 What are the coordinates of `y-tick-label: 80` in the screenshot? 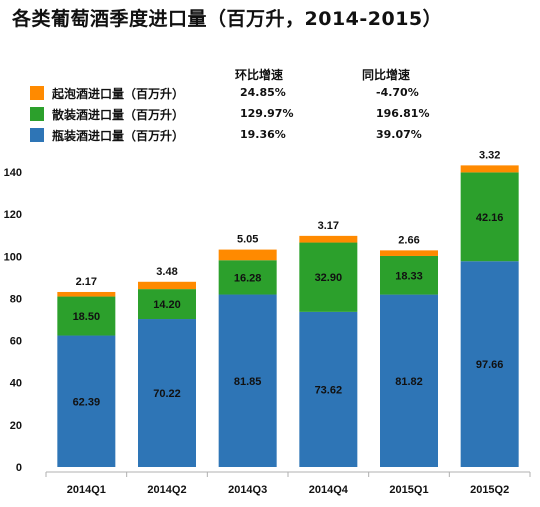 It's located at (16, 299).